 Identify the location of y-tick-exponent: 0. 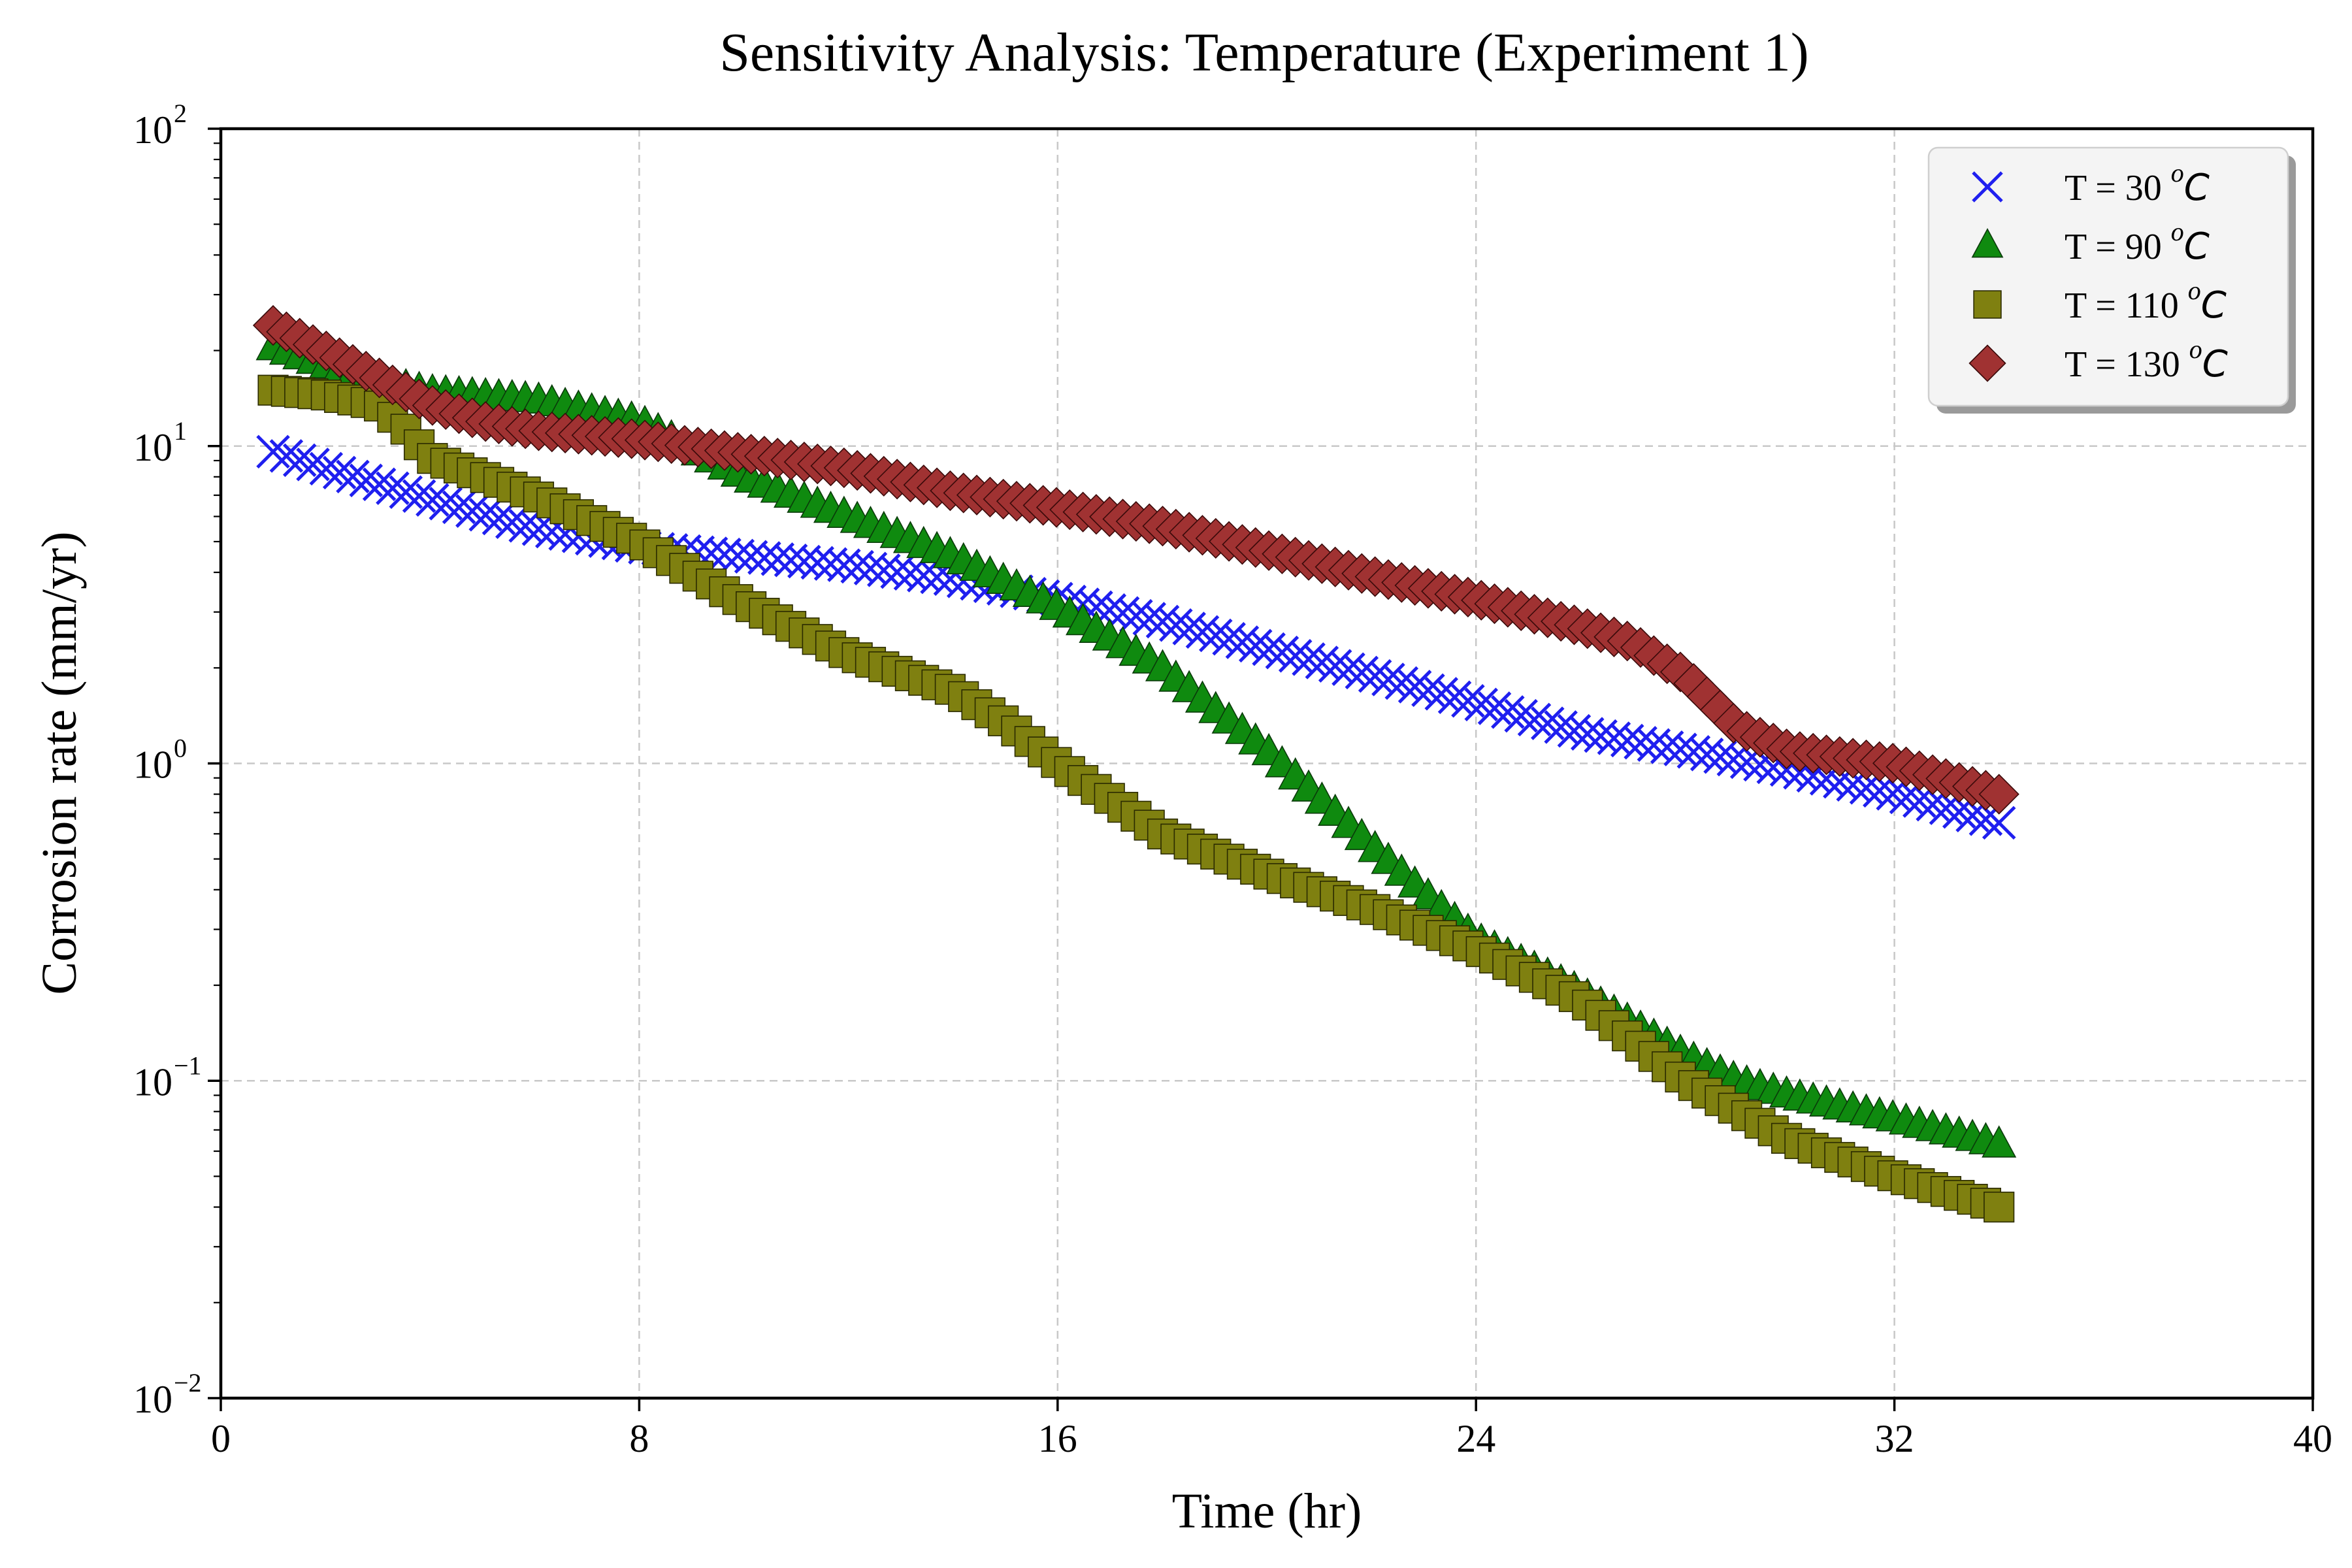
(180, 748).